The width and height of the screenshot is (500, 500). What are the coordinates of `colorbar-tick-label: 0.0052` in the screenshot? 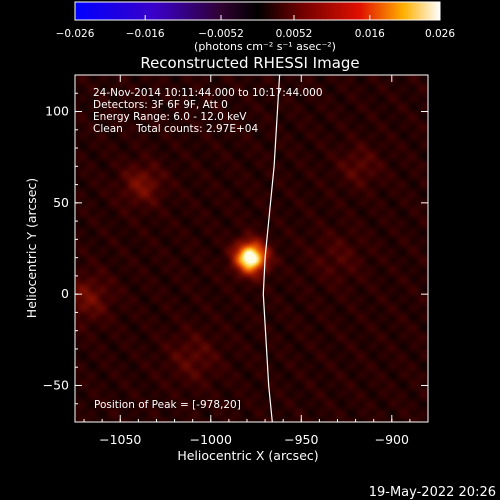 It's located at (294, 34).